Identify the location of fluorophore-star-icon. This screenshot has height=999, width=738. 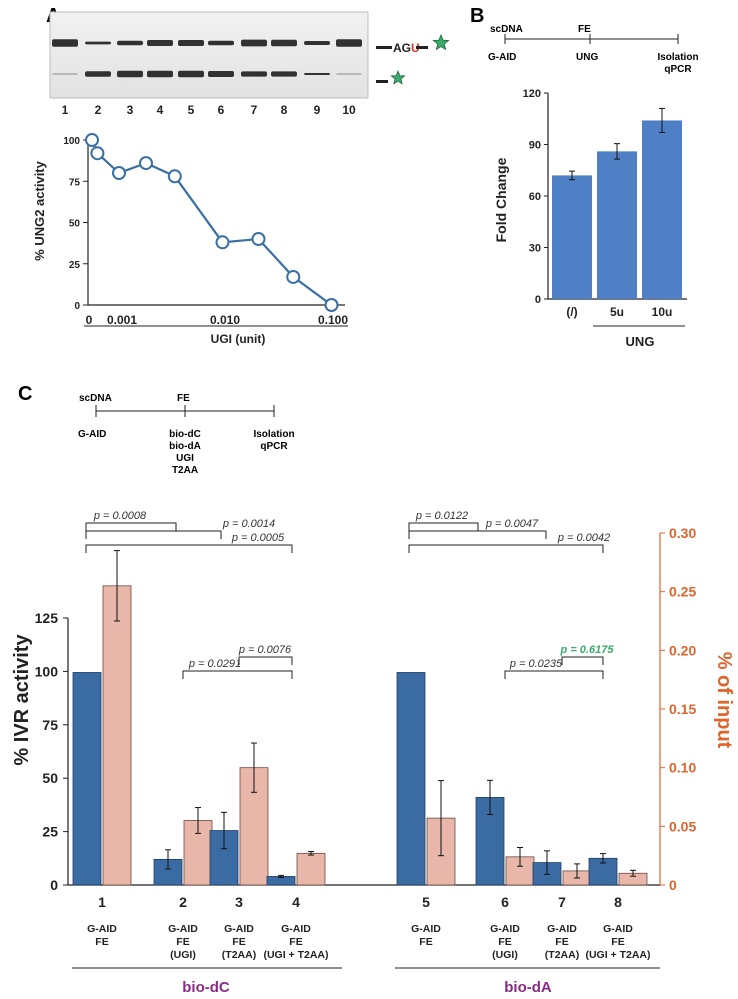
(398, 77).